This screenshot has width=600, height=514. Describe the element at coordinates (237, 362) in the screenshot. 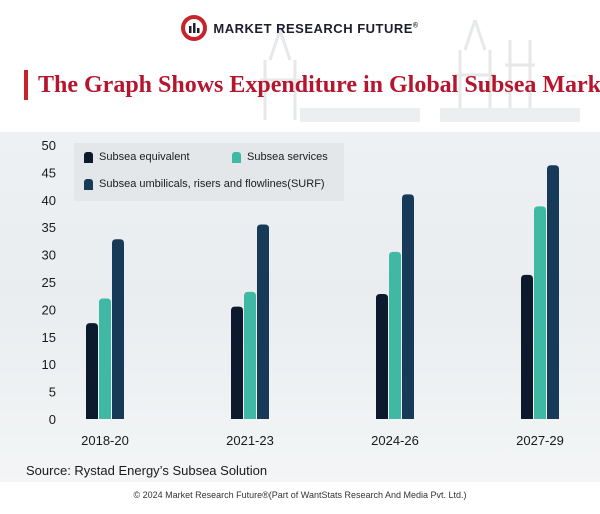

I see `bar-2021-23-subsea-equivalent` at that location.